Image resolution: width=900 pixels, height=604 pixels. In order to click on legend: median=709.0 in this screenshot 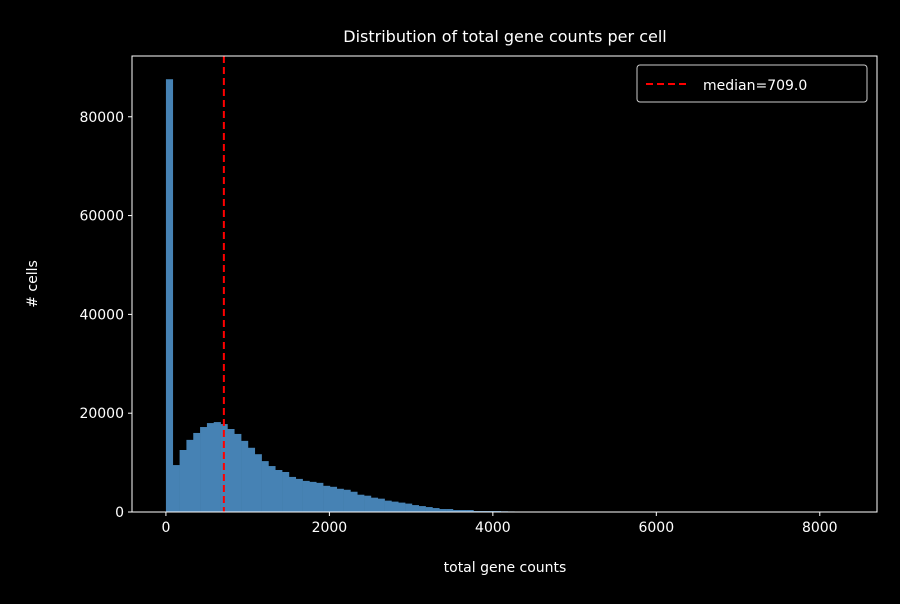, I will do `click(752, 83)`.